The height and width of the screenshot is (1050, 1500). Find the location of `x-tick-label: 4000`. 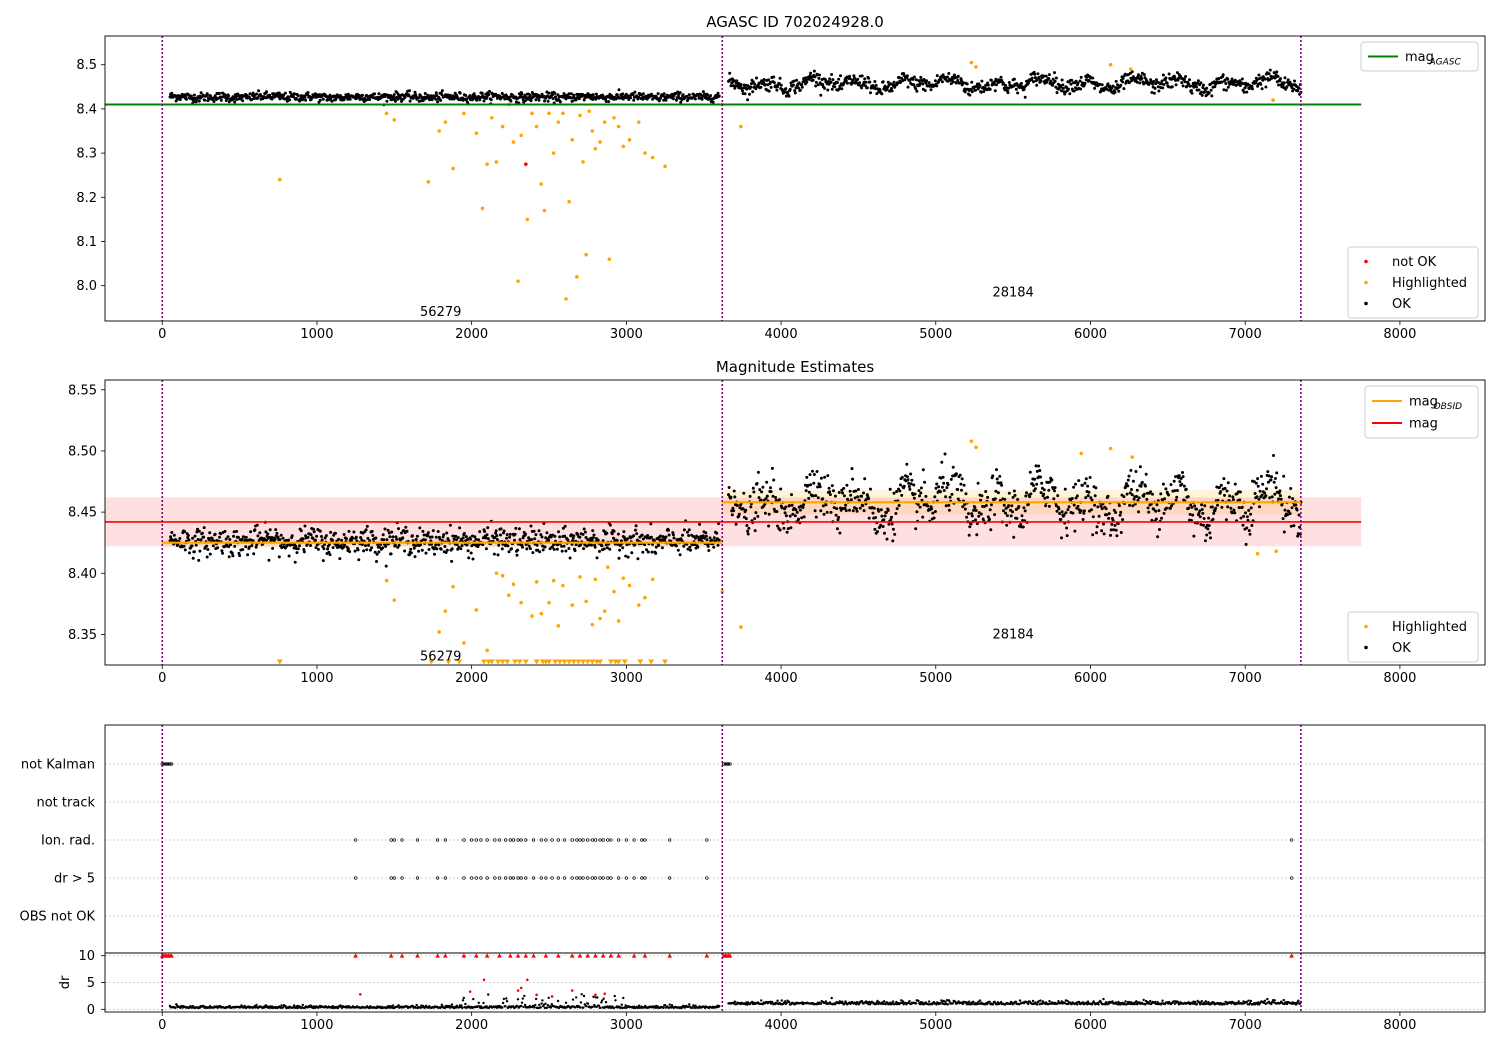

x-tick-label: 4000 is located at coordinates (781, 334).